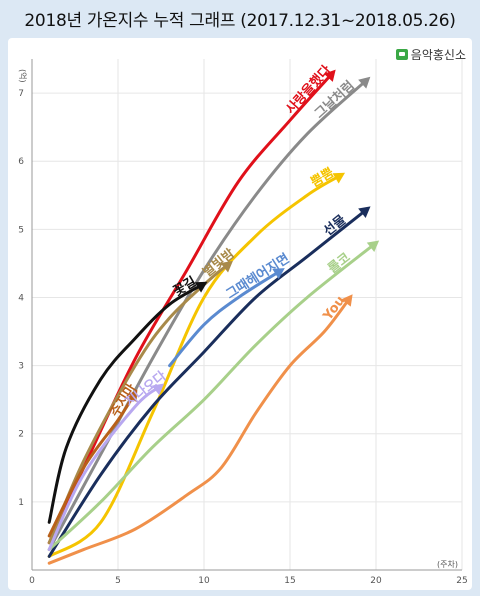 This screenshot has width=480, height=596. What do you see at coordinates (438, 55) in the screenshot?
I see `brand-name: 음악홍신소` at bounding box center [438, 55].